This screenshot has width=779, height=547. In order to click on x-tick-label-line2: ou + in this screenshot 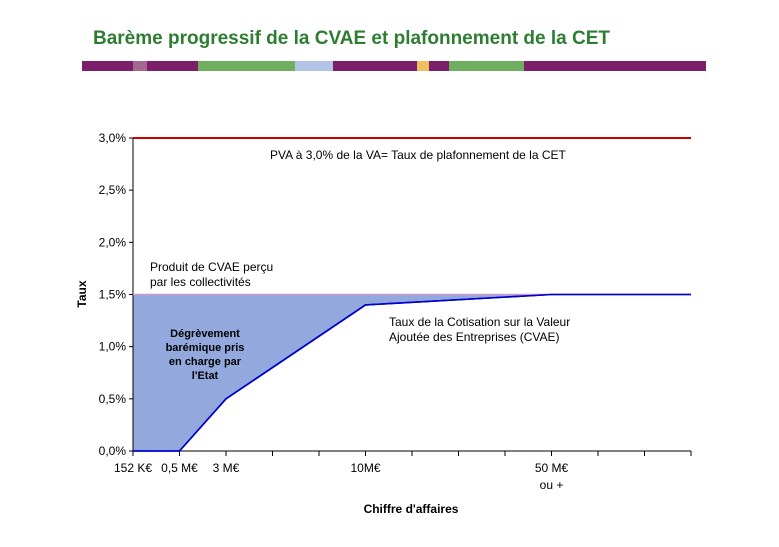, I will do `click(552, 485)`.